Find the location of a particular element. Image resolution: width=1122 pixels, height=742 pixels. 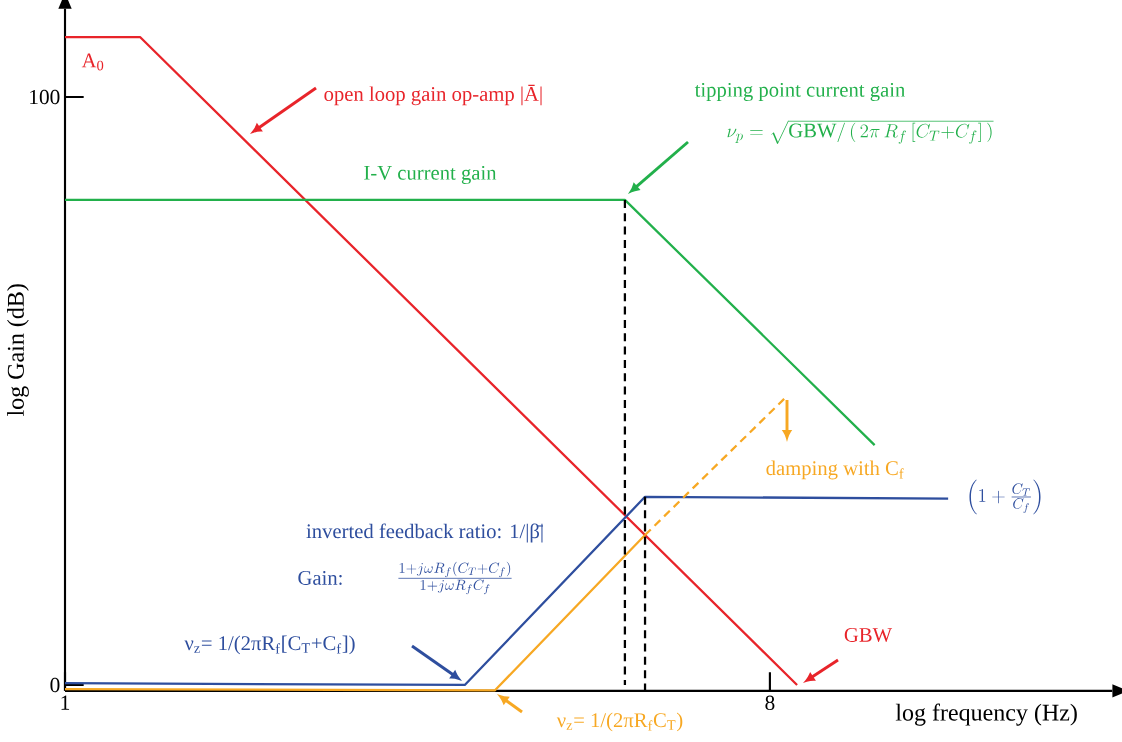

annotation: damping with C$_{f}$ is located at coordinates (835, 470).